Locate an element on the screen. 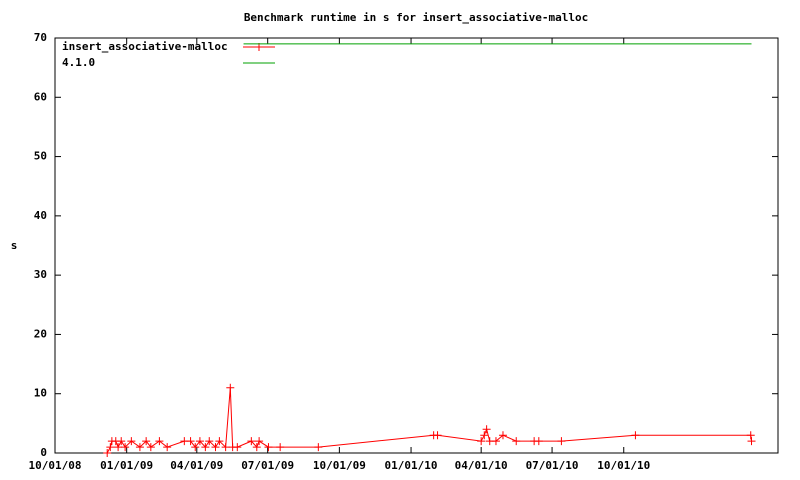 This screenshot has width=800, height=480. x-tick-label: 07/01/09 is located at coordinates (267, 465).